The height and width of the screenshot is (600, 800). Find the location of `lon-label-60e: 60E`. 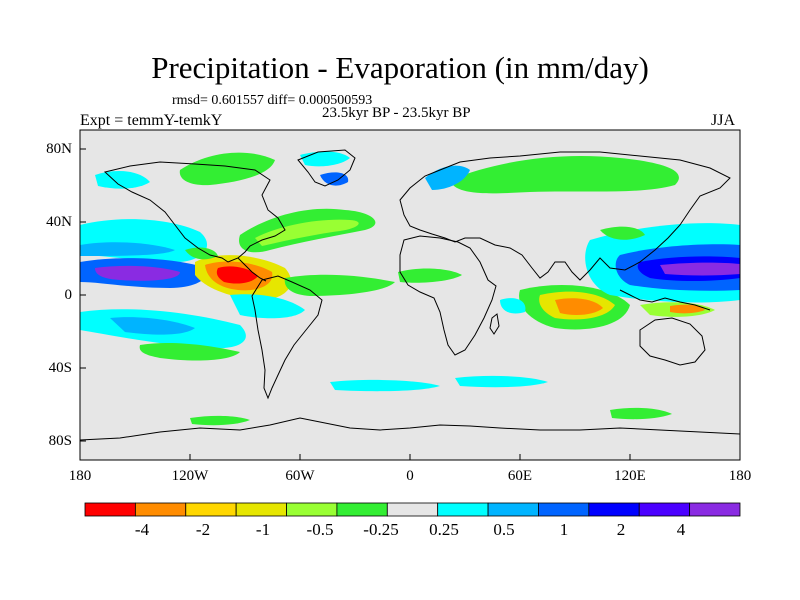

lon-label-60e: 60E is located at coordinates (520, 476).